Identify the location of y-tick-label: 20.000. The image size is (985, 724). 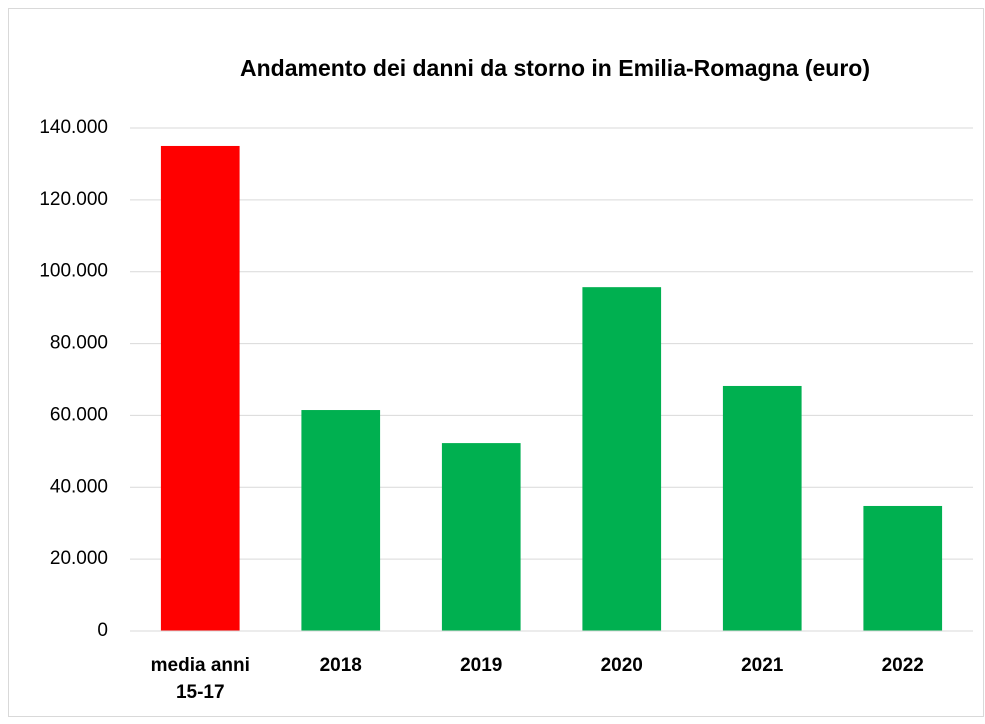
(79, 558).